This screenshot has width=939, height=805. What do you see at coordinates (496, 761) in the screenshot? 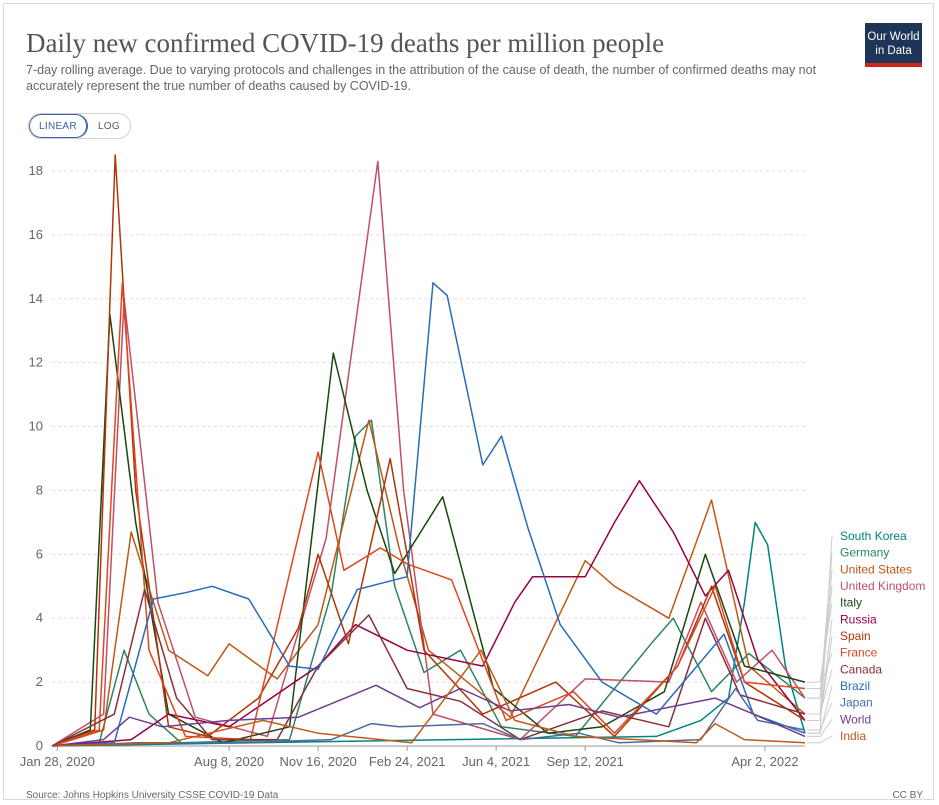
I see `x-tick-label: Jun 4, 2021` at bounding box center [496, 761].